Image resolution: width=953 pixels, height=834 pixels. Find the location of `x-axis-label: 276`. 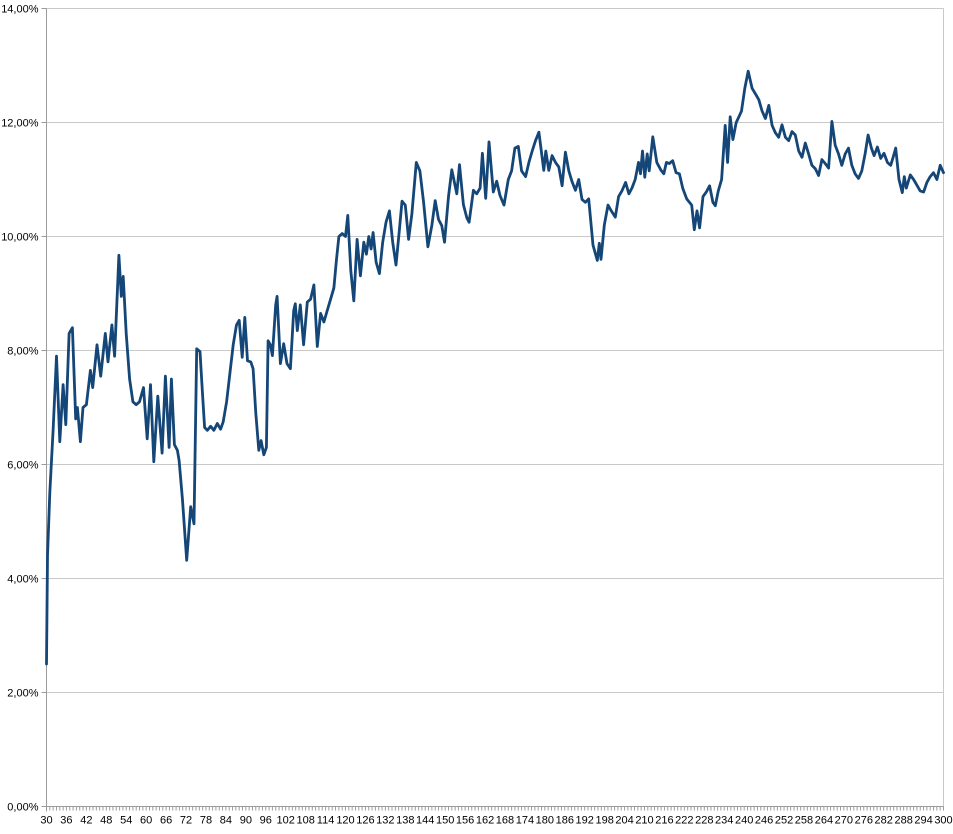

x-axis-label: 276 is located at coordinates (864, 821).